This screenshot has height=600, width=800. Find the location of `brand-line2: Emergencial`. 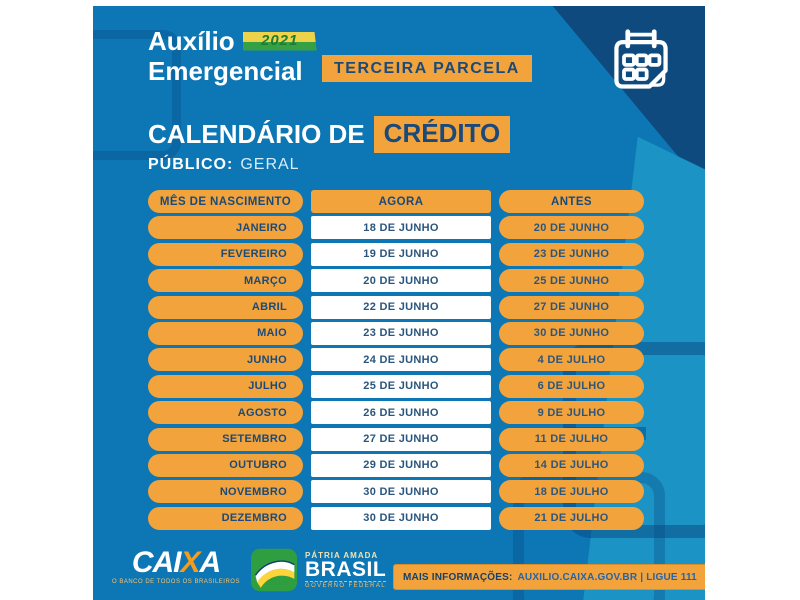

brand-line2: Emergencial is located at coordinates (225, 71).